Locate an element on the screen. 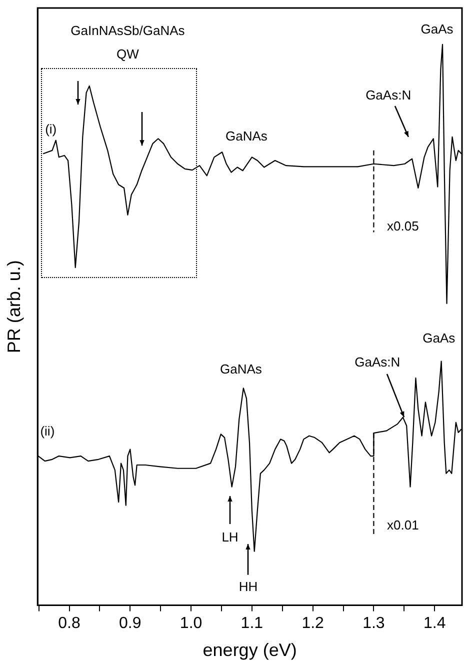  annotation: x0.01 is located at coordinates (403, 525).